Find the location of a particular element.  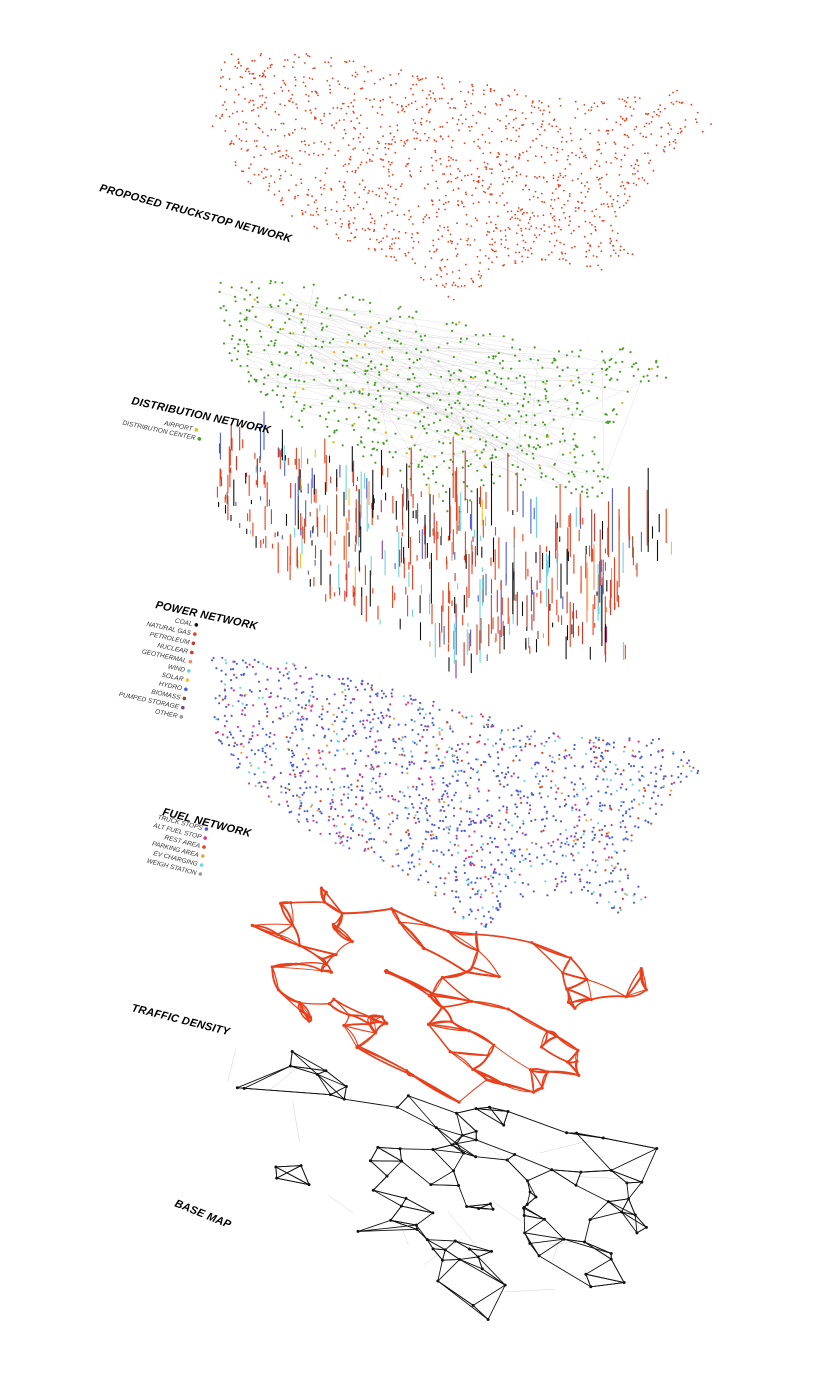

distribution-layer is located at coordinates (443, 396).